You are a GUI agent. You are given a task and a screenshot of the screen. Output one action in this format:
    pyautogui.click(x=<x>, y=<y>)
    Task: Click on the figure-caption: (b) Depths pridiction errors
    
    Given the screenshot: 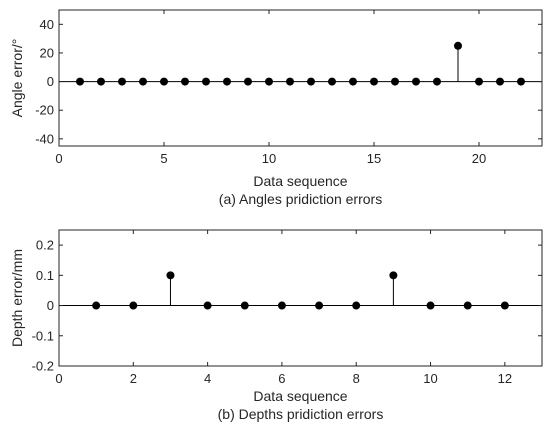 What is the action you would take?
    pyautogui.click(x=301, y=414)
    